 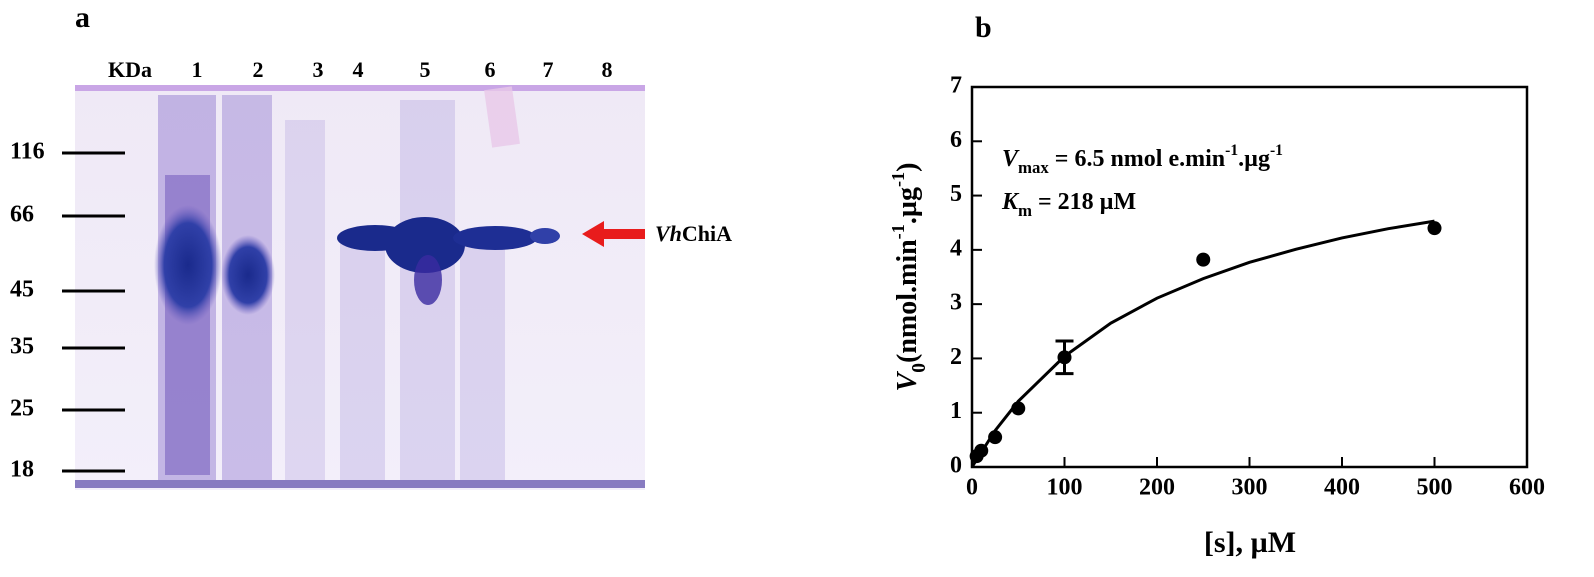 I want to click on y-tick-label: 5, so click(x=956, y=194).